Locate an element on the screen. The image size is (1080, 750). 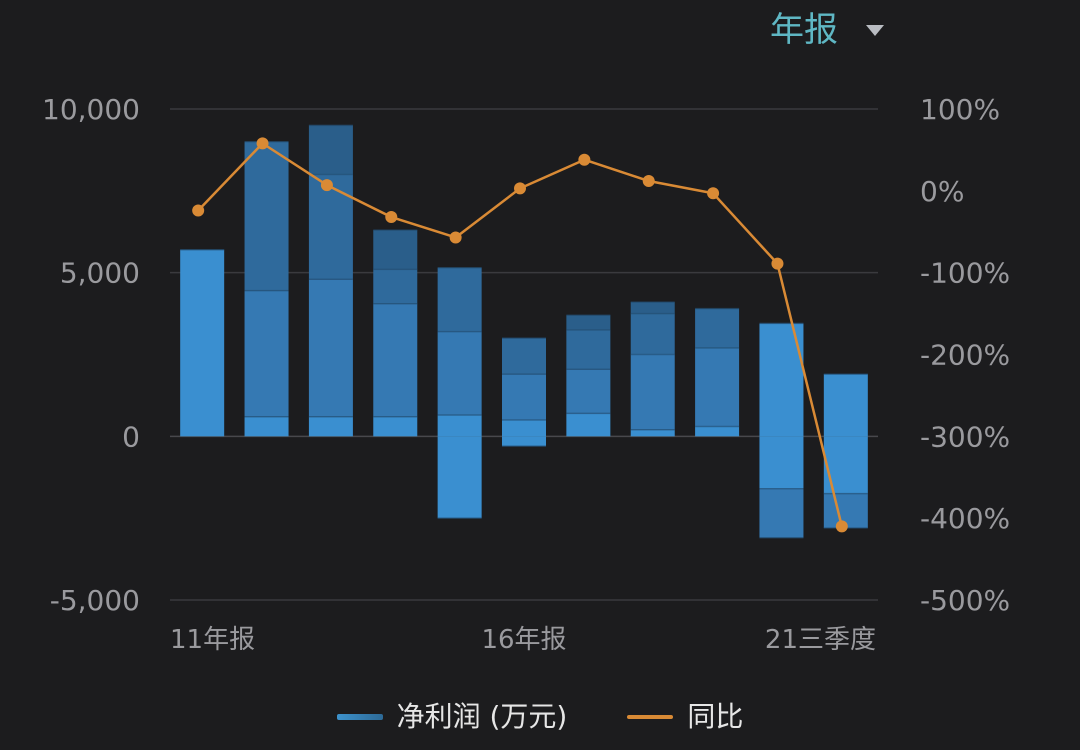
period-selector: 年报 is located at coordinates (827, 30).